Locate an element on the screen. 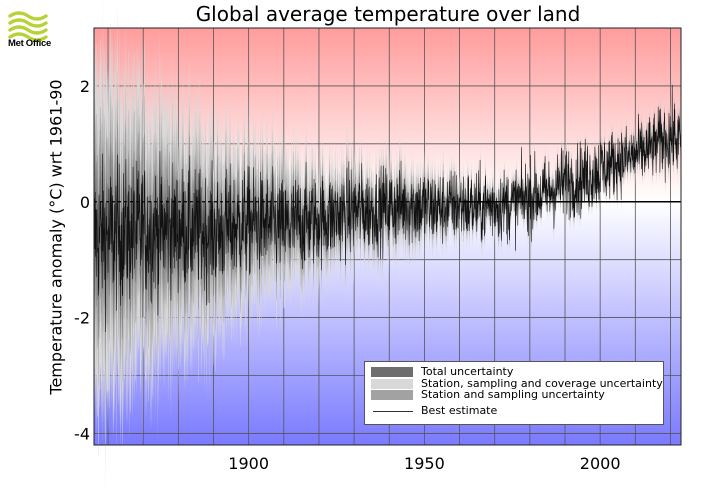 Image resolution: width=708 pixels, height=504 pixels. legend-label-sampling: Station and sampling uncertainty is located at coordinates (513, 394).